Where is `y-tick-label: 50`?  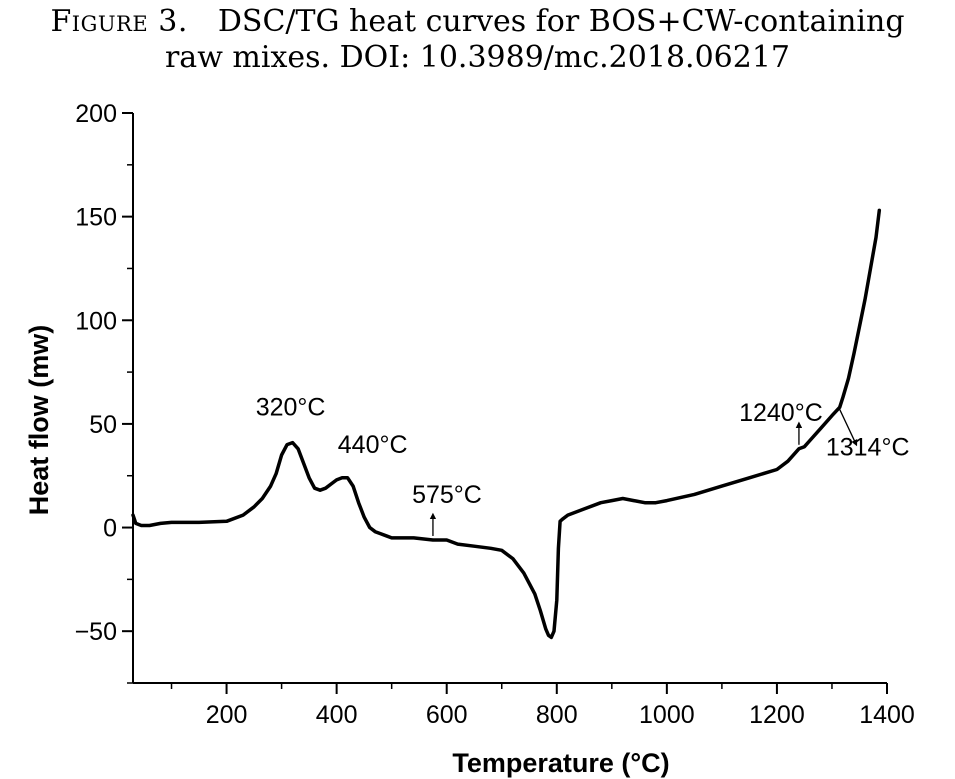 y-tick-label: 50 is located at coordinates (103, 425).